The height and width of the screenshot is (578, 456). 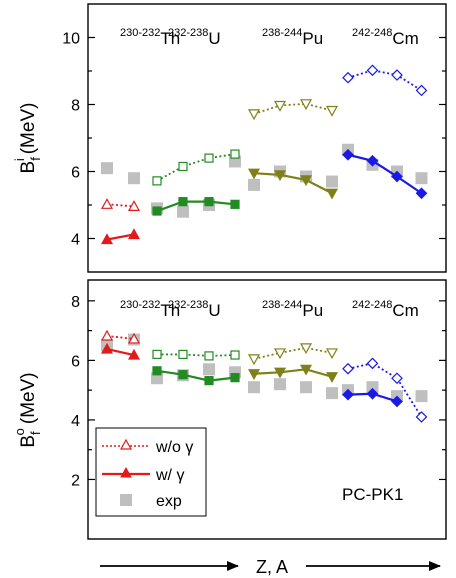 I want to click on upper-ytick-label: 4, so click(x=75, y=240).